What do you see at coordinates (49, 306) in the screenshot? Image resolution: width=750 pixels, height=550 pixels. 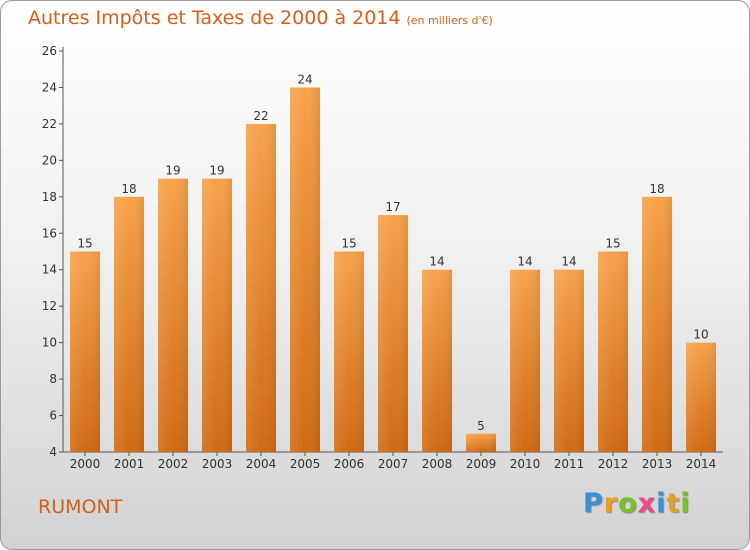 I see `y-tick-label: 12` at bounding box center [49, 306].